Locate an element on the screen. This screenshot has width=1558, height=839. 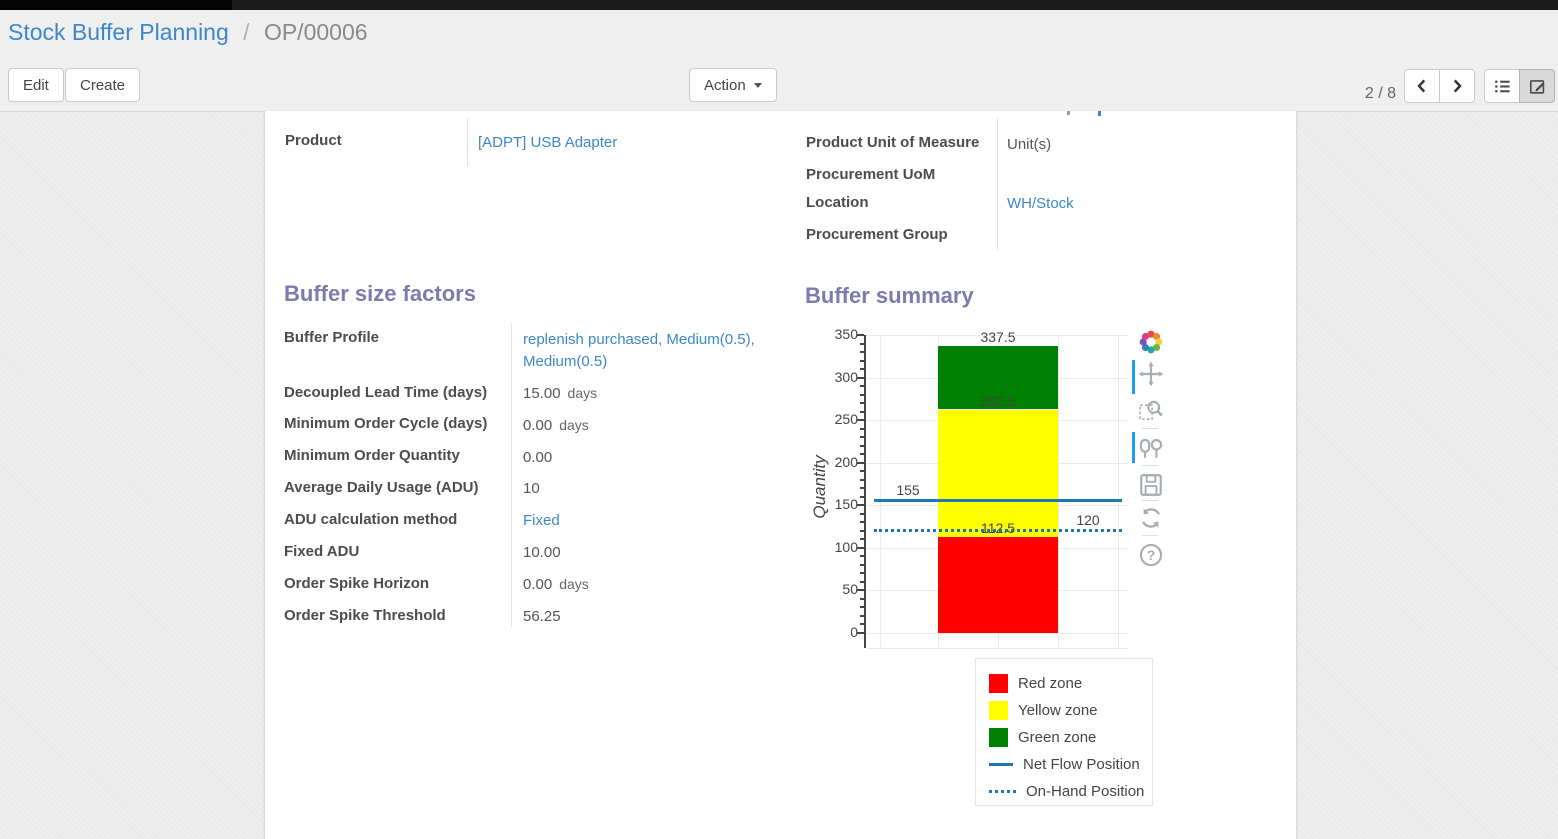
legend-item-net-flow-position: Net Flow Position is located at coordinates (1064, 764).